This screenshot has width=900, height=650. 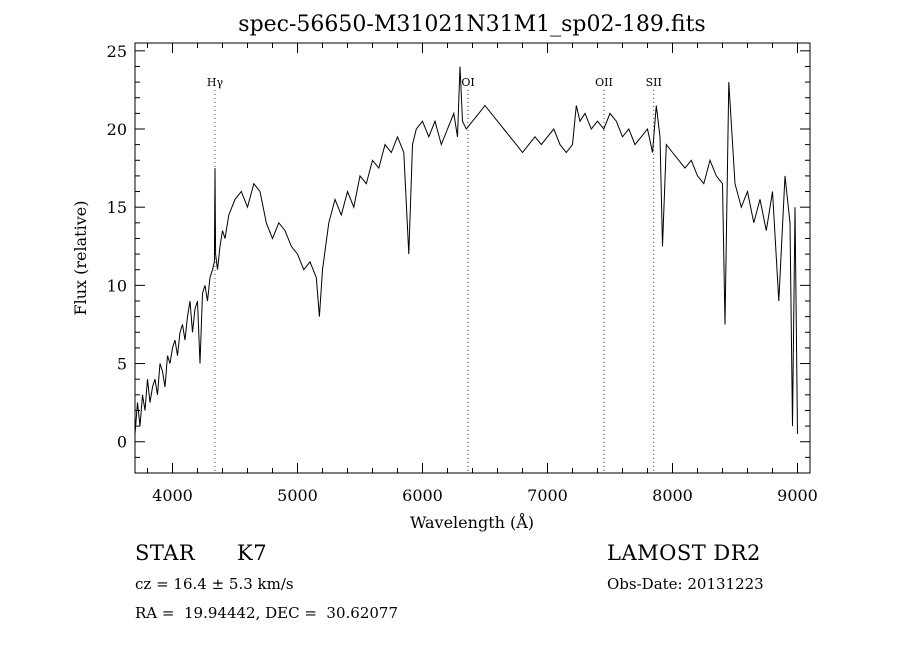 What do you see at coordinates (467, 82) in the screenshot?
I see `line-marker-label: OI` at bounding box center [467, 82].